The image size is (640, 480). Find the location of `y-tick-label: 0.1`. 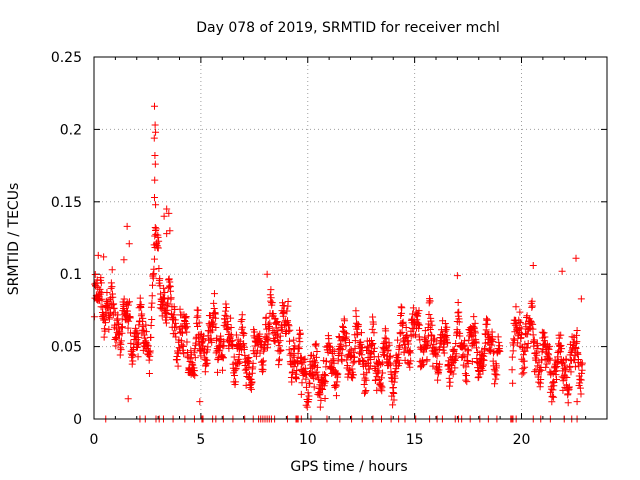

y-tick-label: 0.1 is located at coordinates (71, 275).